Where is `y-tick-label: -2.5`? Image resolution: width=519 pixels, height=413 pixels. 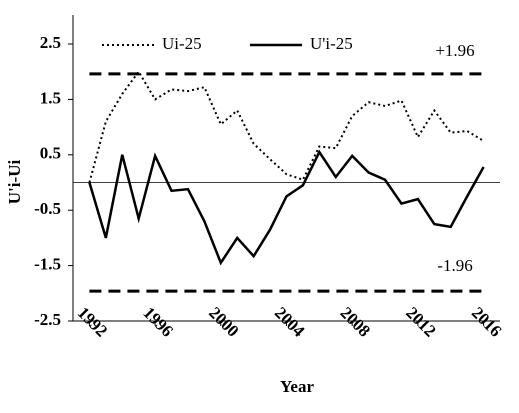
y-tick-label: -2.5 is located at coordinates (47, 319).